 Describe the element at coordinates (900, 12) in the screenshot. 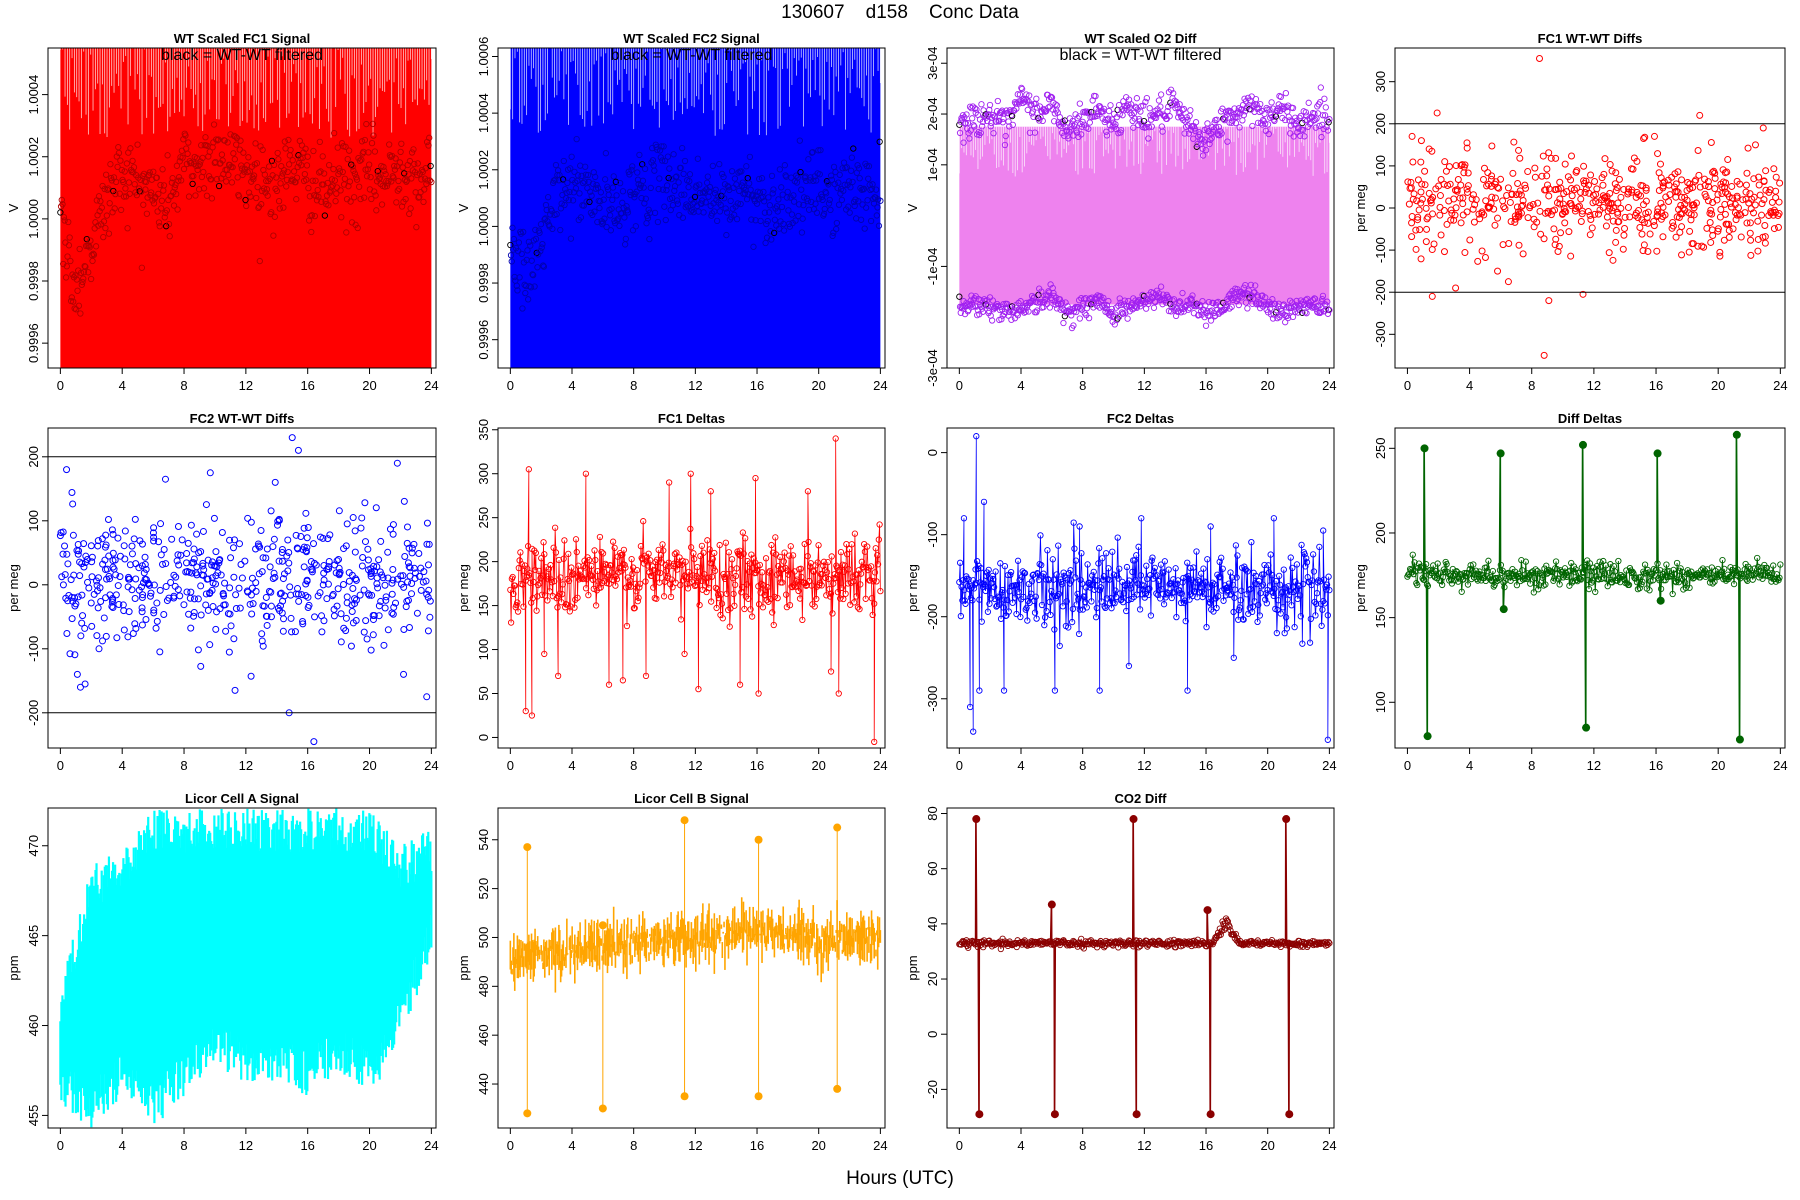

I see `page-title: 130607 d158 Conc Data` at that location.